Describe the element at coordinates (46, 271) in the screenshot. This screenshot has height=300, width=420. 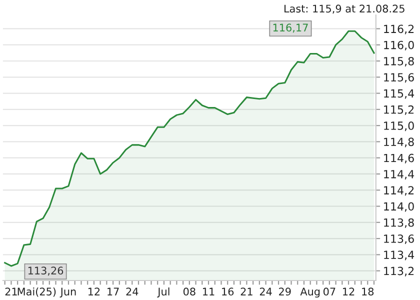
I see `annotation: 113,26` at that location.